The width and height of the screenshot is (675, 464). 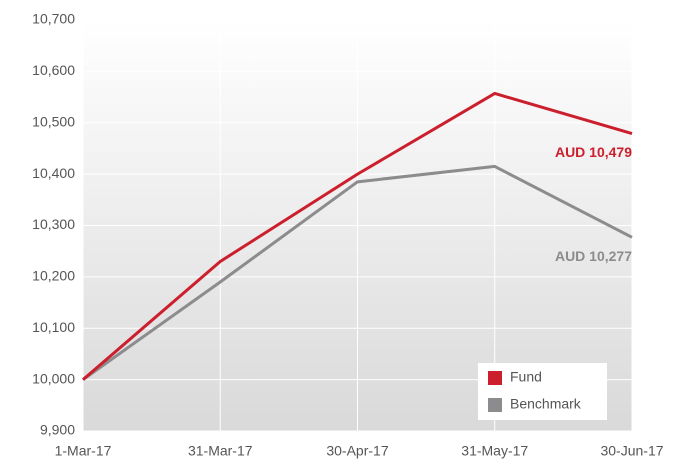 I want to click on y-tick-label: 10,200, so click(x=53, y=276).